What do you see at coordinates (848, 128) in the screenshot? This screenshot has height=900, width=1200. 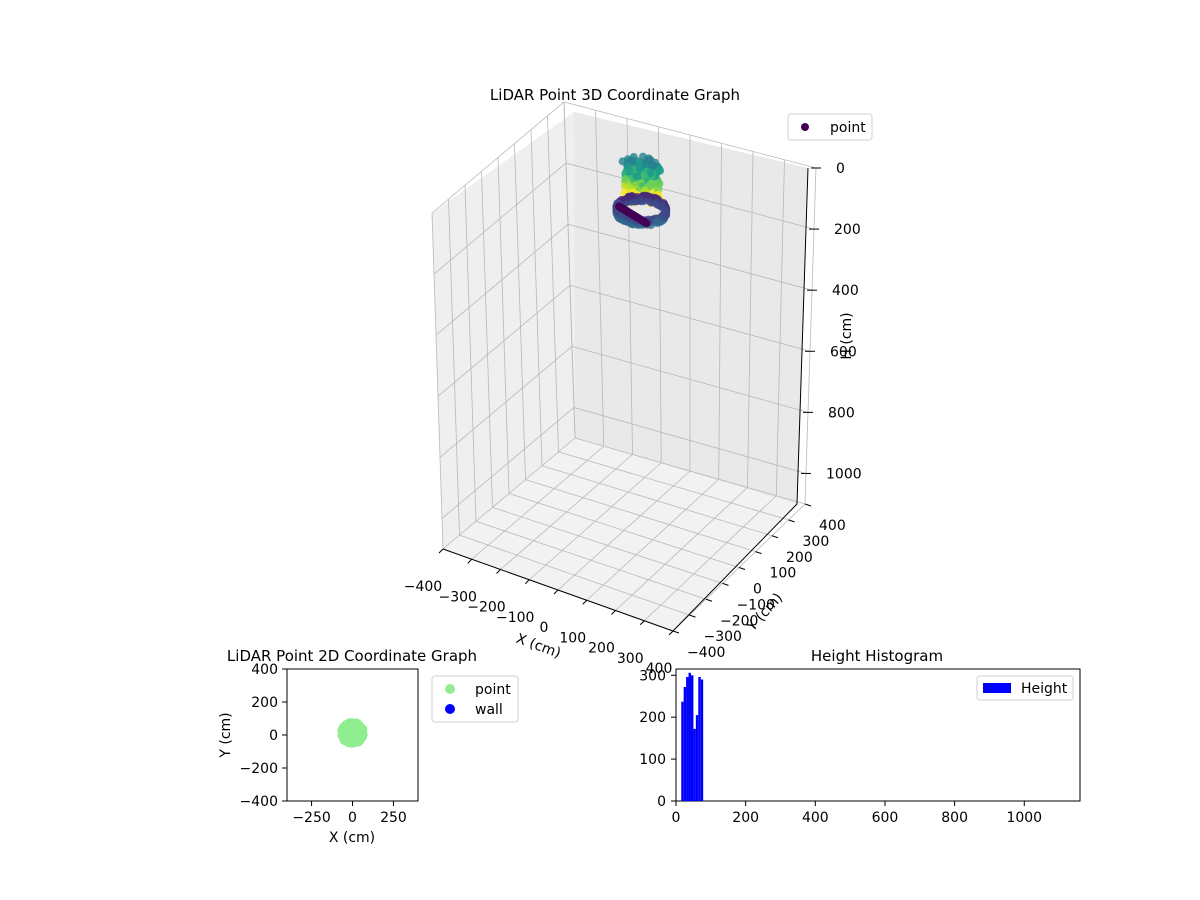 I see `legend-3d-label: point` at bounding box center [848, 128].